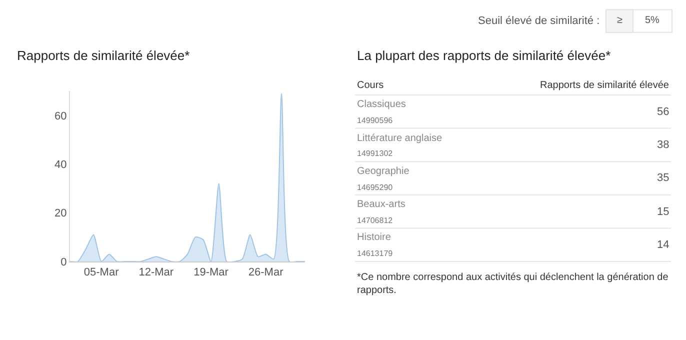  I want to click on text: *Ce nombre correspond aux activités qui déclenchent la génération de rapports., so click(513, 284).